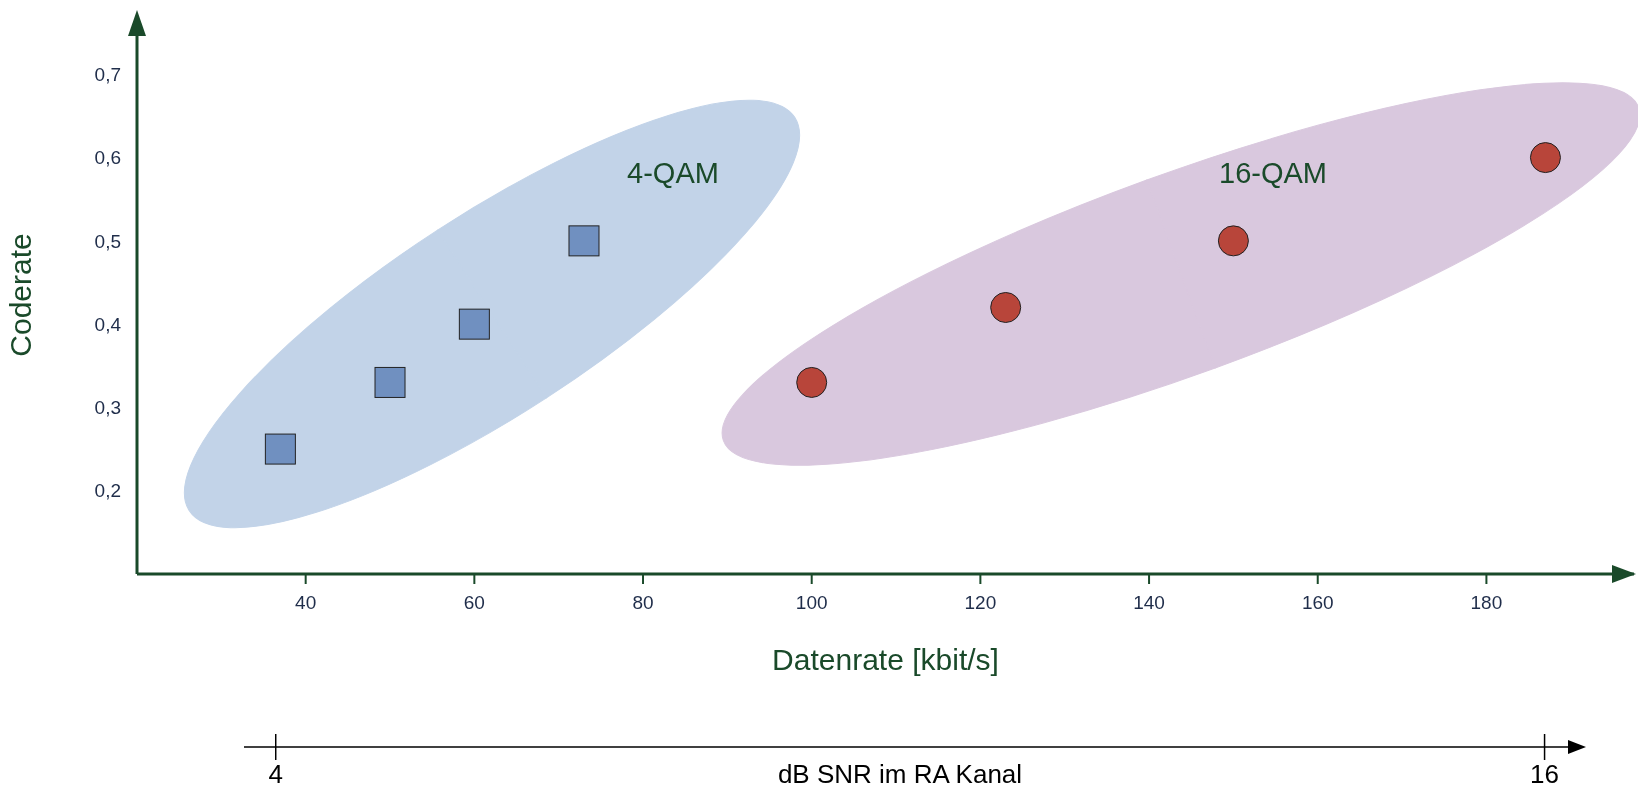  What do you see at coordinates (1149, 603) in the screenshot?
I see `x-tick-label: 140` at bounding box center [1149, 603].